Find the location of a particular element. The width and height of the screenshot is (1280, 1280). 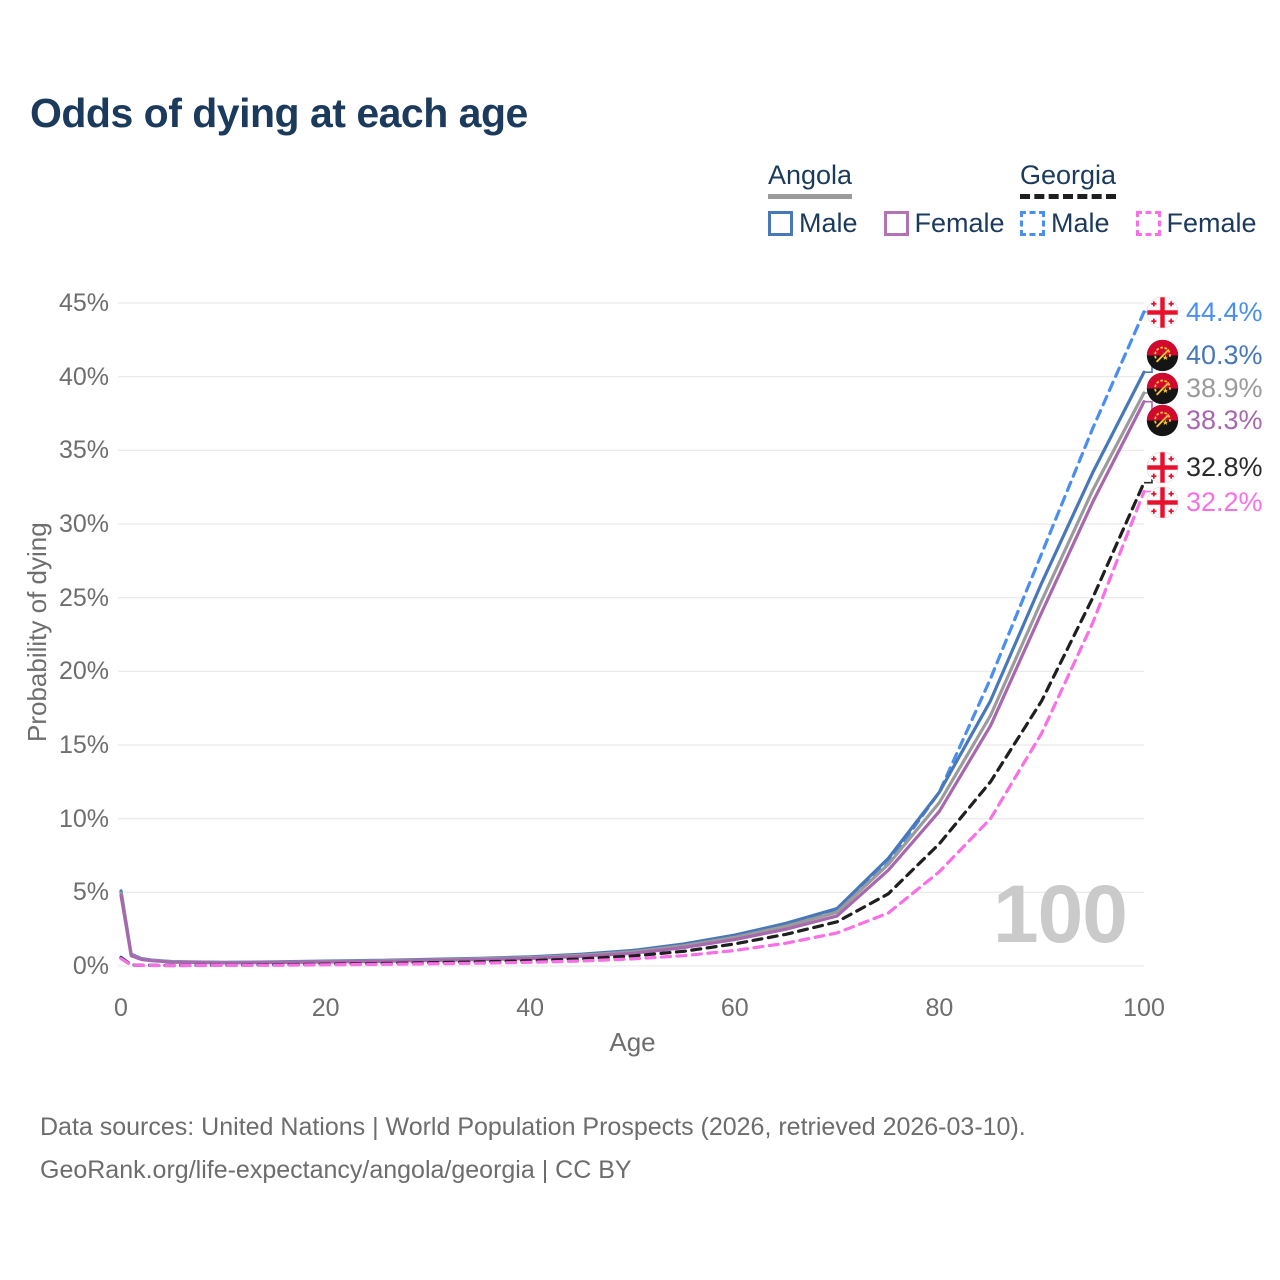

y-tick-label: 30% is located at coordinates (83, 524).